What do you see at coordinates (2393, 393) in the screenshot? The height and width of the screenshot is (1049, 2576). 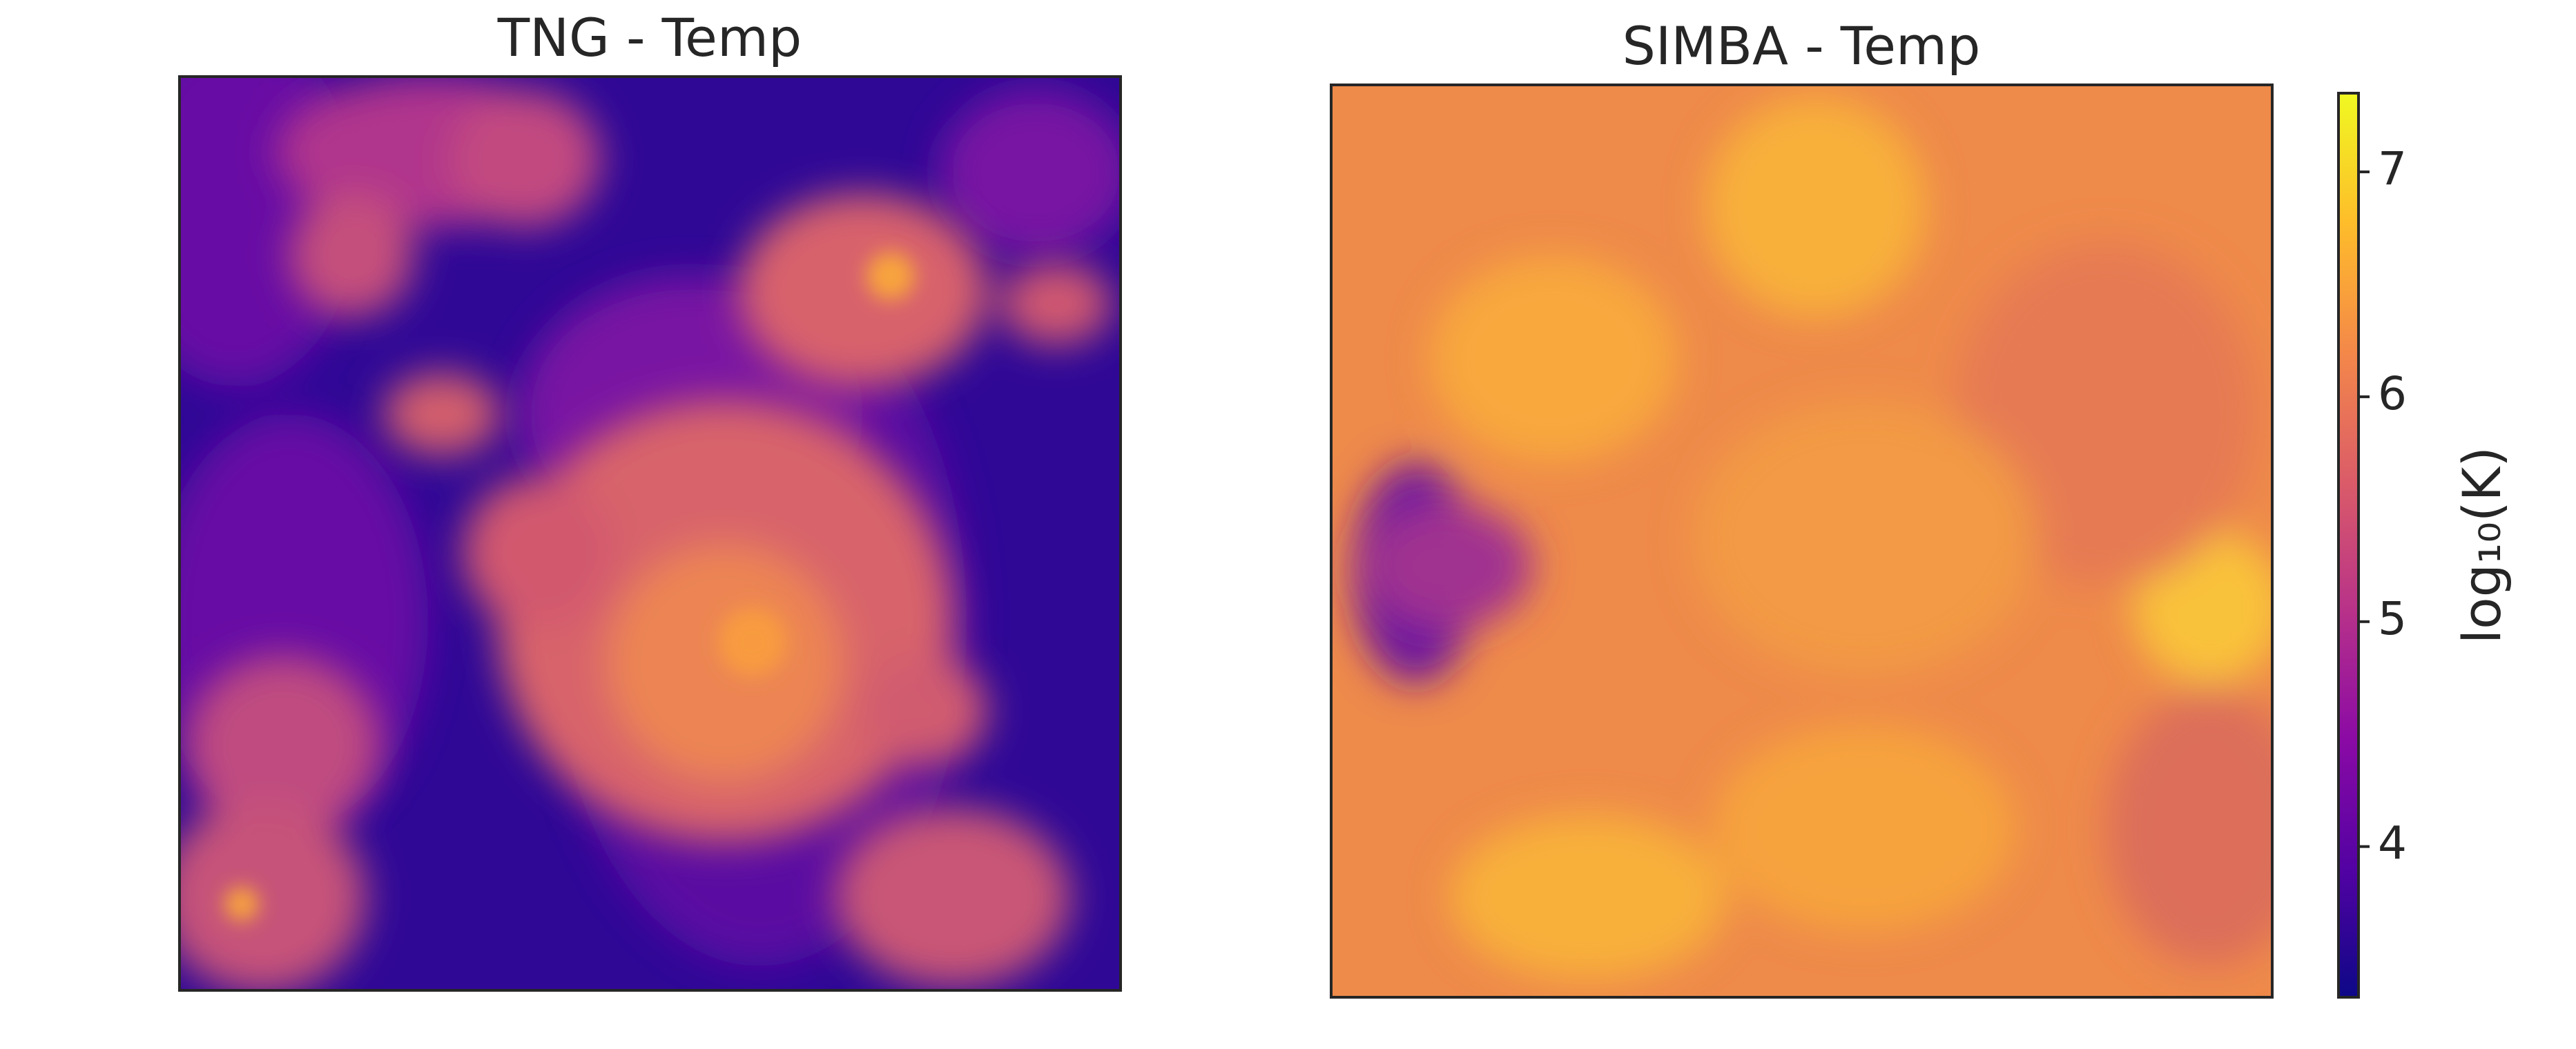 I see `colorbar-tick-label: 6` at bounding box center [2393, 393].